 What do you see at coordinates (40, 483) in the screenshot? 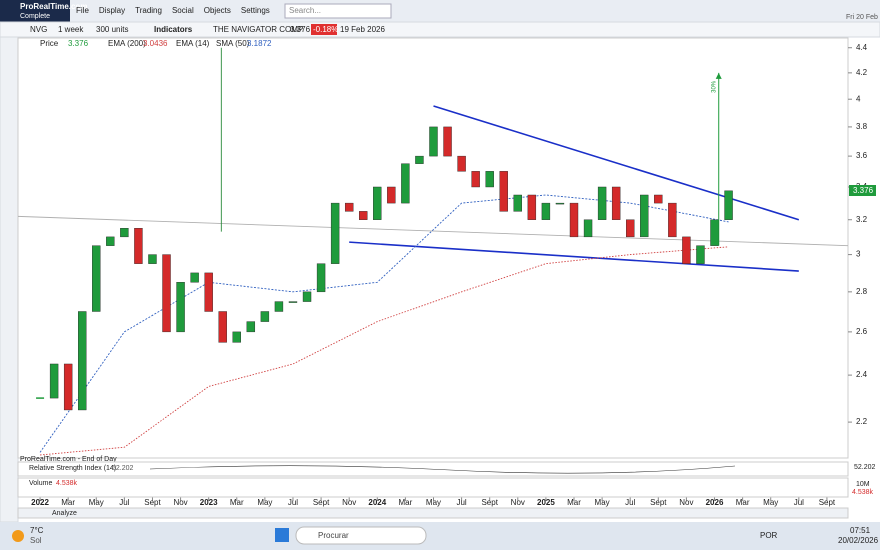
I see `volume-label: Volume` at bounding box center [40, 483].